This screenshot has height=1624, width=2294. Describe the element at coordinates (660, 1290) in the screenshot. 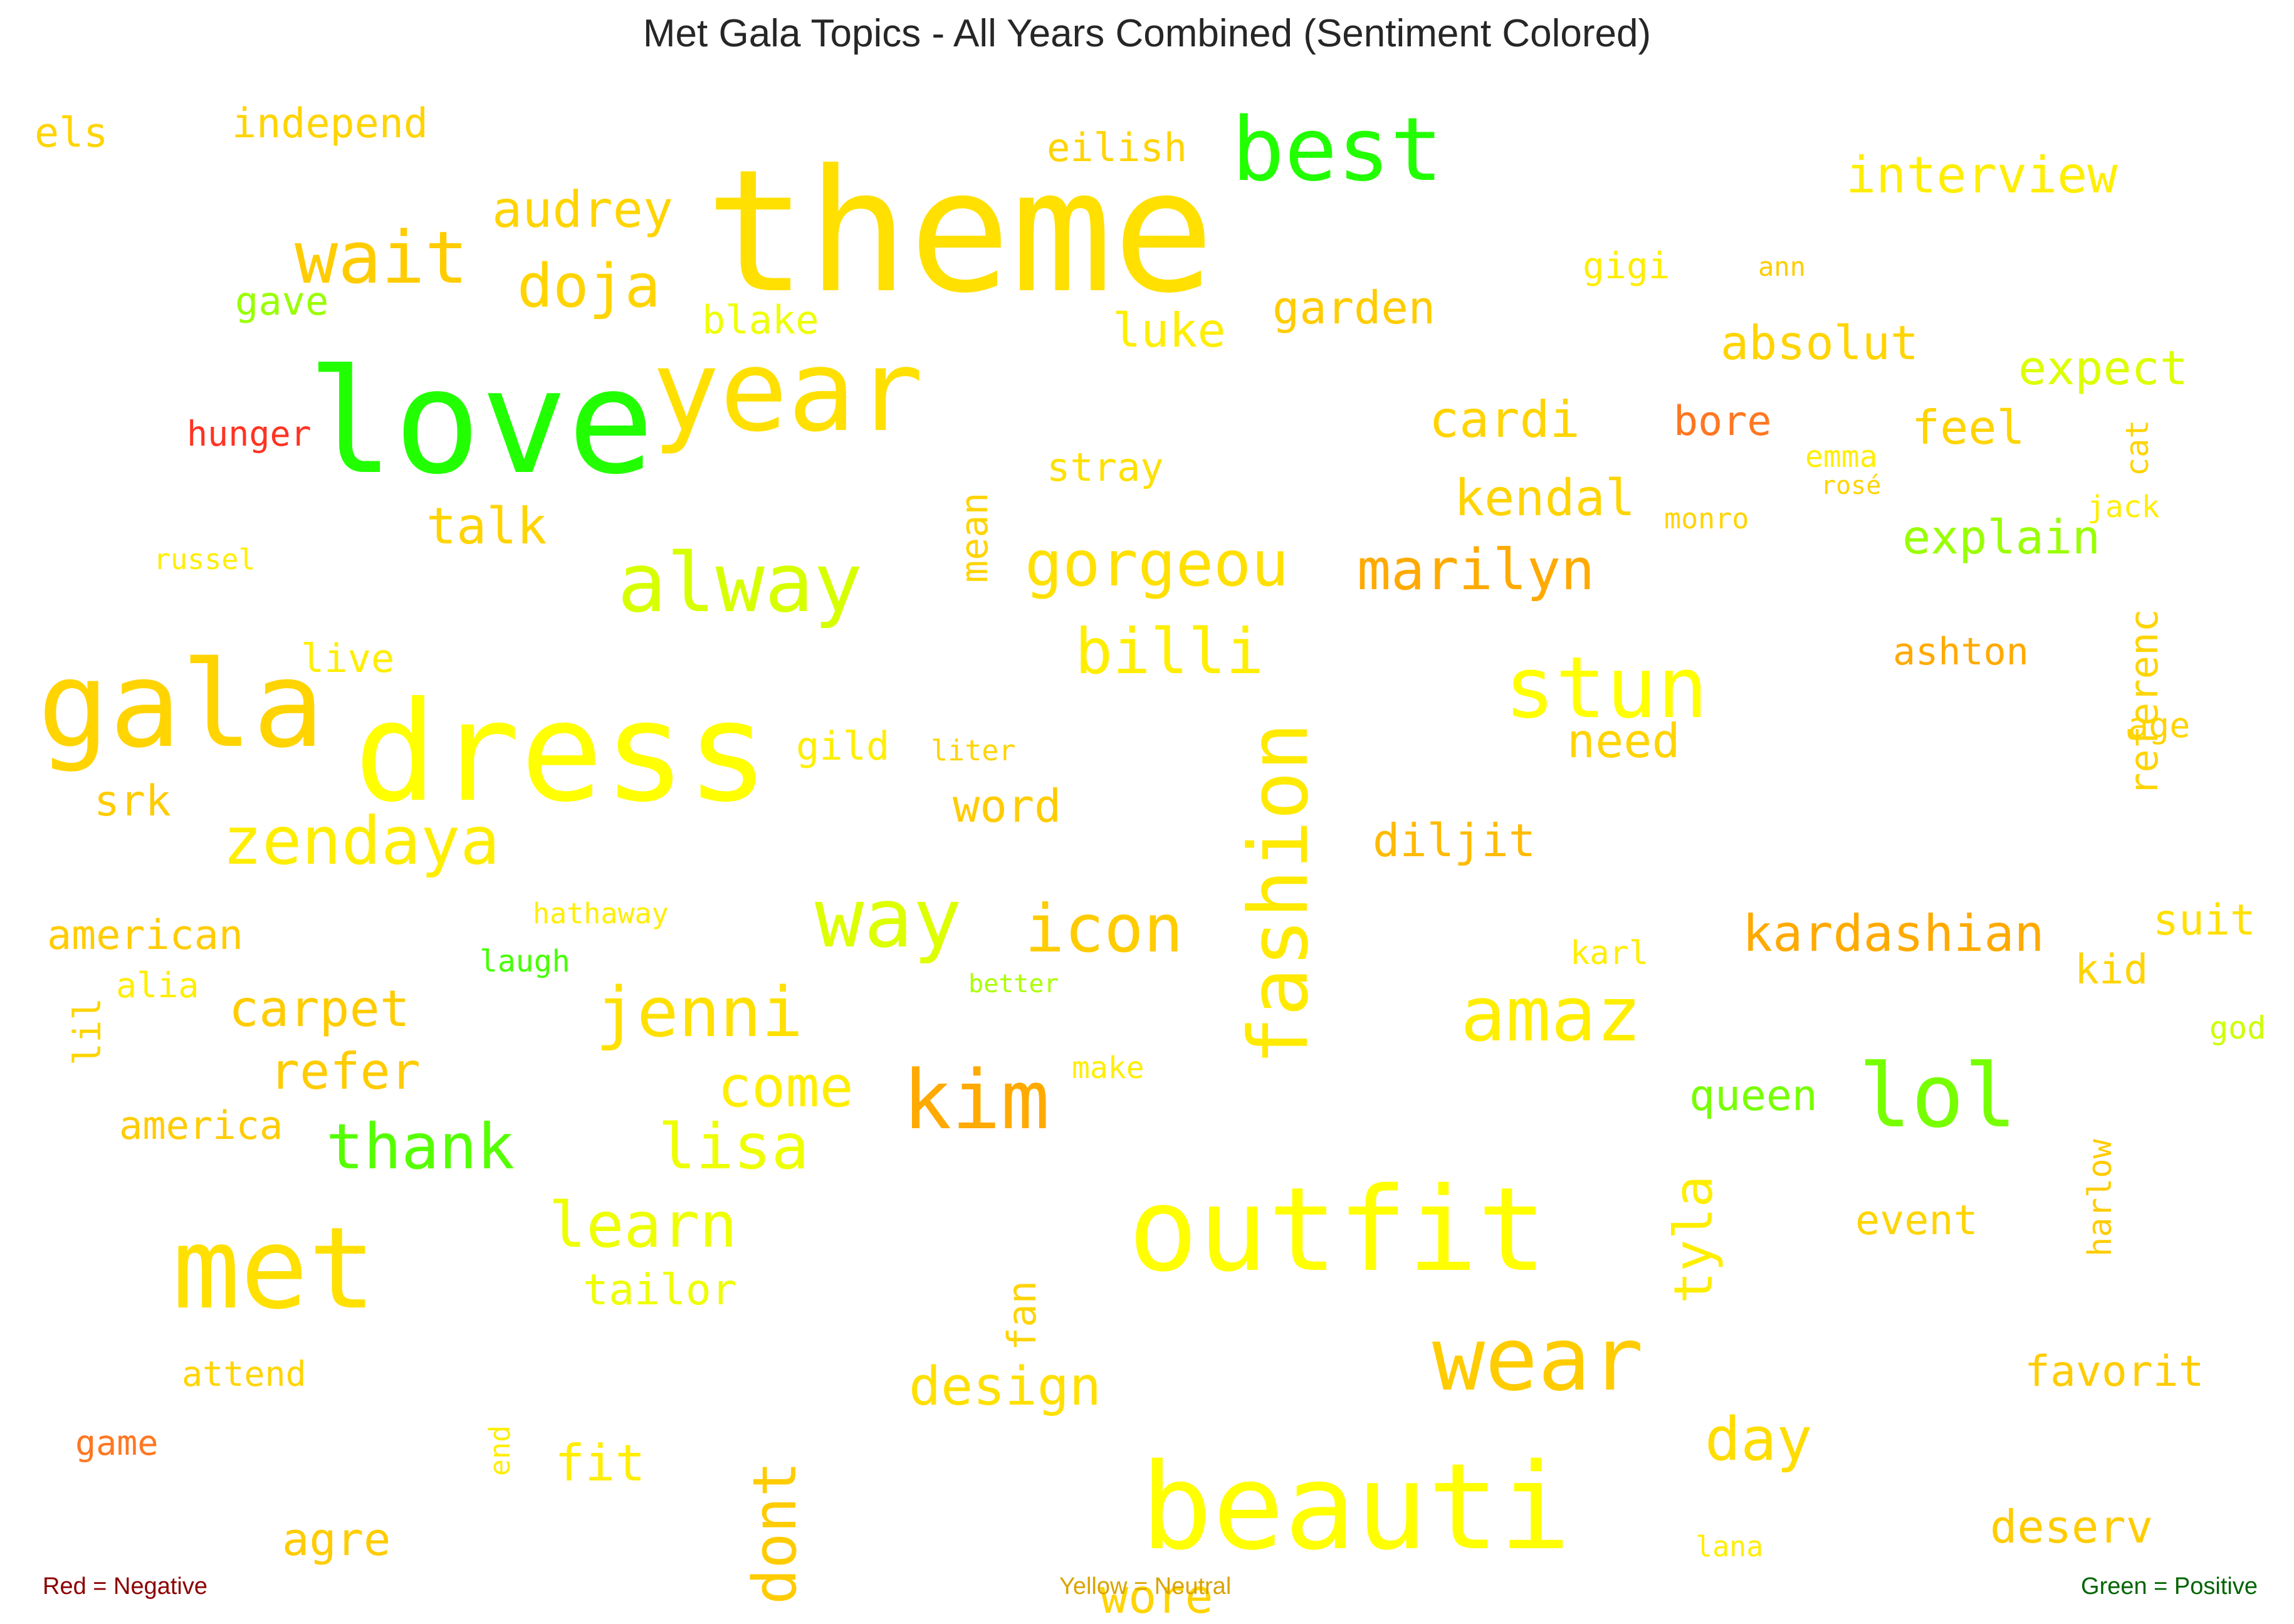

I see `word-tailor: tailor` at that location.